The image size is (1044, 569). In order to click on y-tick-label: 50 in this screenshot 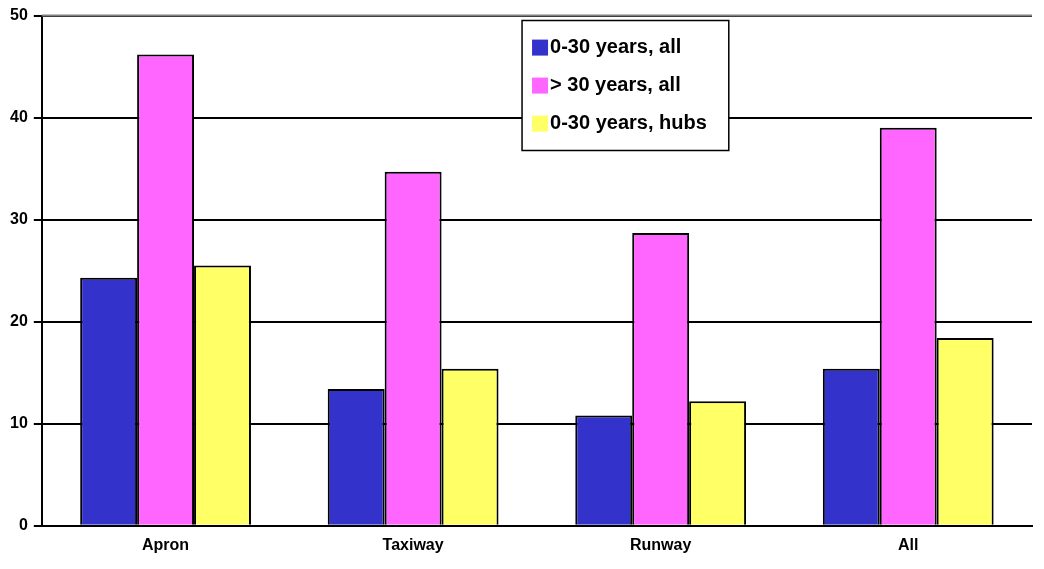, I will do `click(19, 15)`.